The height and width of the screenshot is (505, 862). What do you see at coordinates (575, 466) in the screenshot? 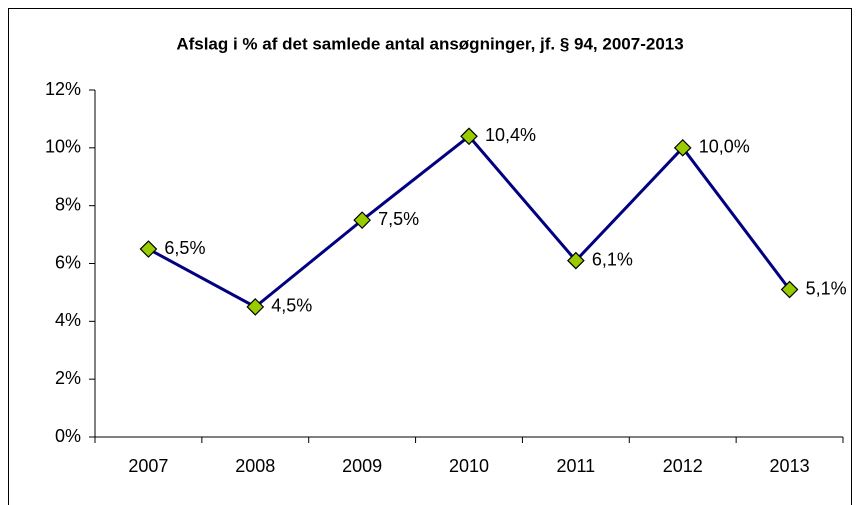
I see `x-tick-label: 2011` at bounding box center [575, 466].